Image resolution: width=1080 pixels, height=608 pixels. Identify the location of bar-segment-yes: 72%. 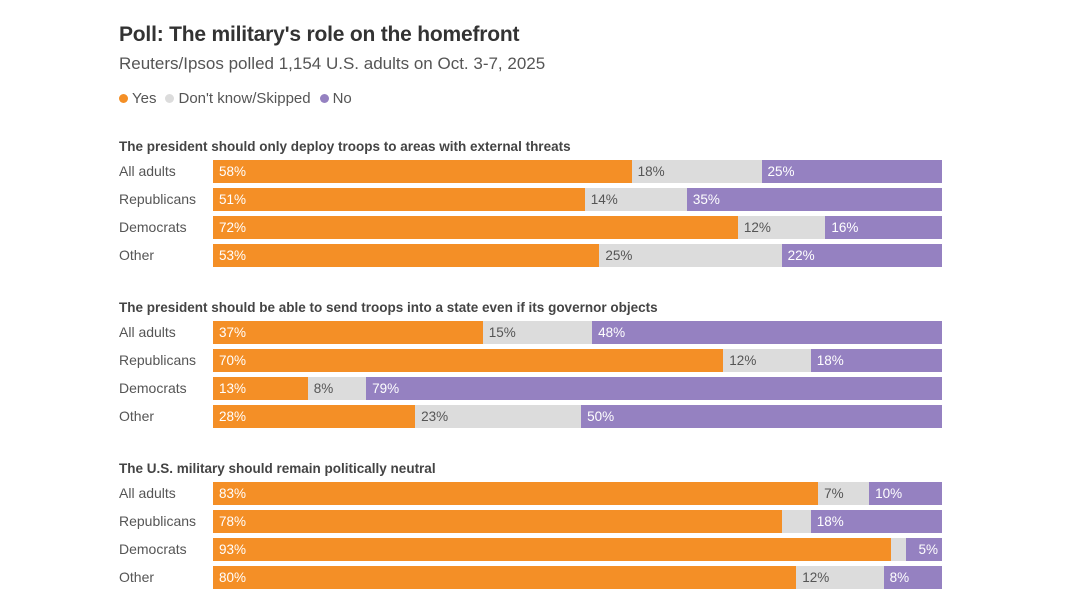
(475, 227).